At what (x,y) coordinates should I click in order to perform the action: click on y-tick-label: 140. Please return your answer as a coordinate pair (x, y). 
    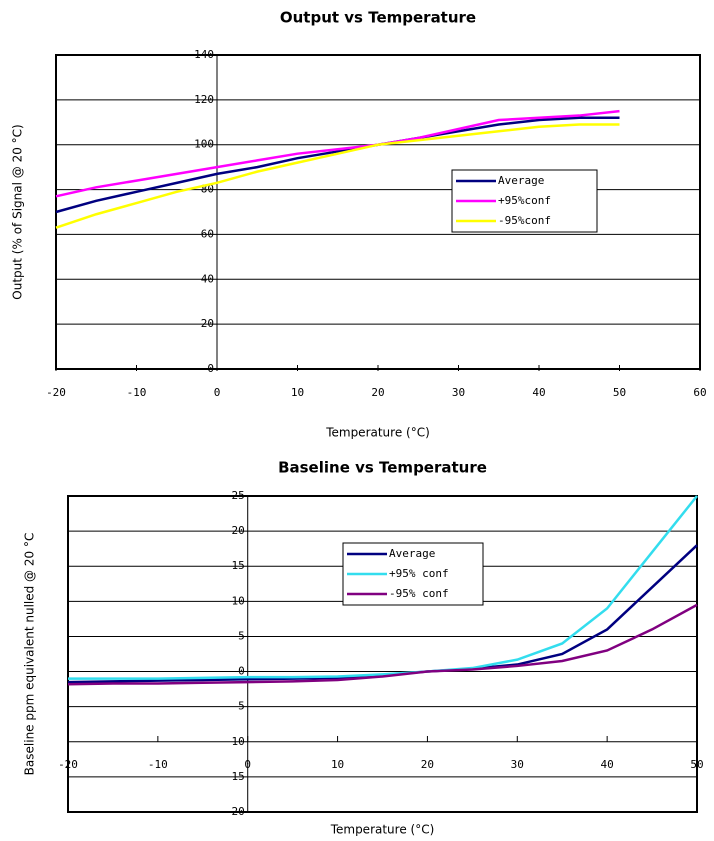
    Looking at the image, I should click on (204, 54).